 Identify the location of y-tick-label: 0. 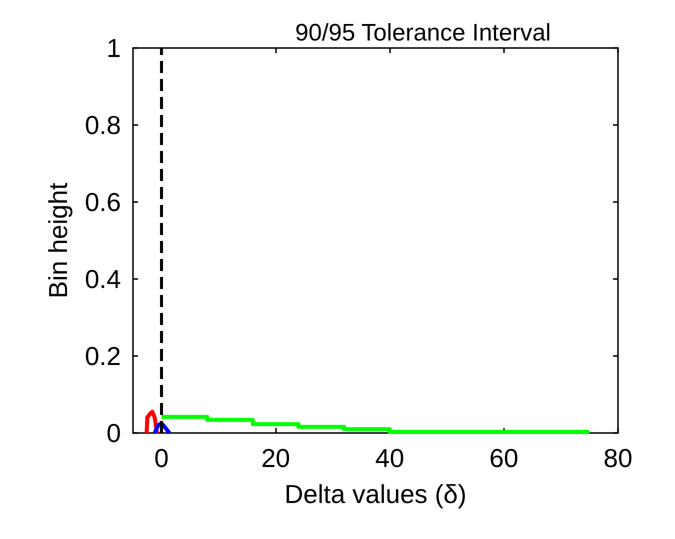
(113, 433).